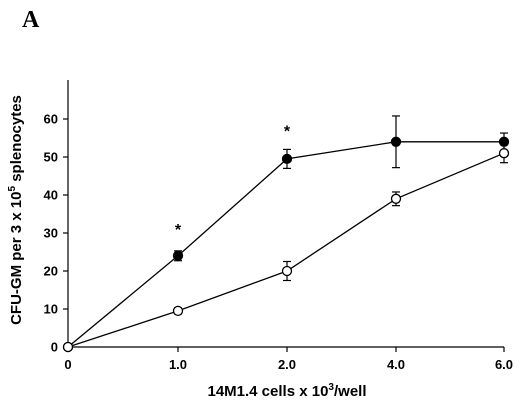 This screenshot has width=520, height=406. I want to click on y-tick-label: 60, so click(51, 119).